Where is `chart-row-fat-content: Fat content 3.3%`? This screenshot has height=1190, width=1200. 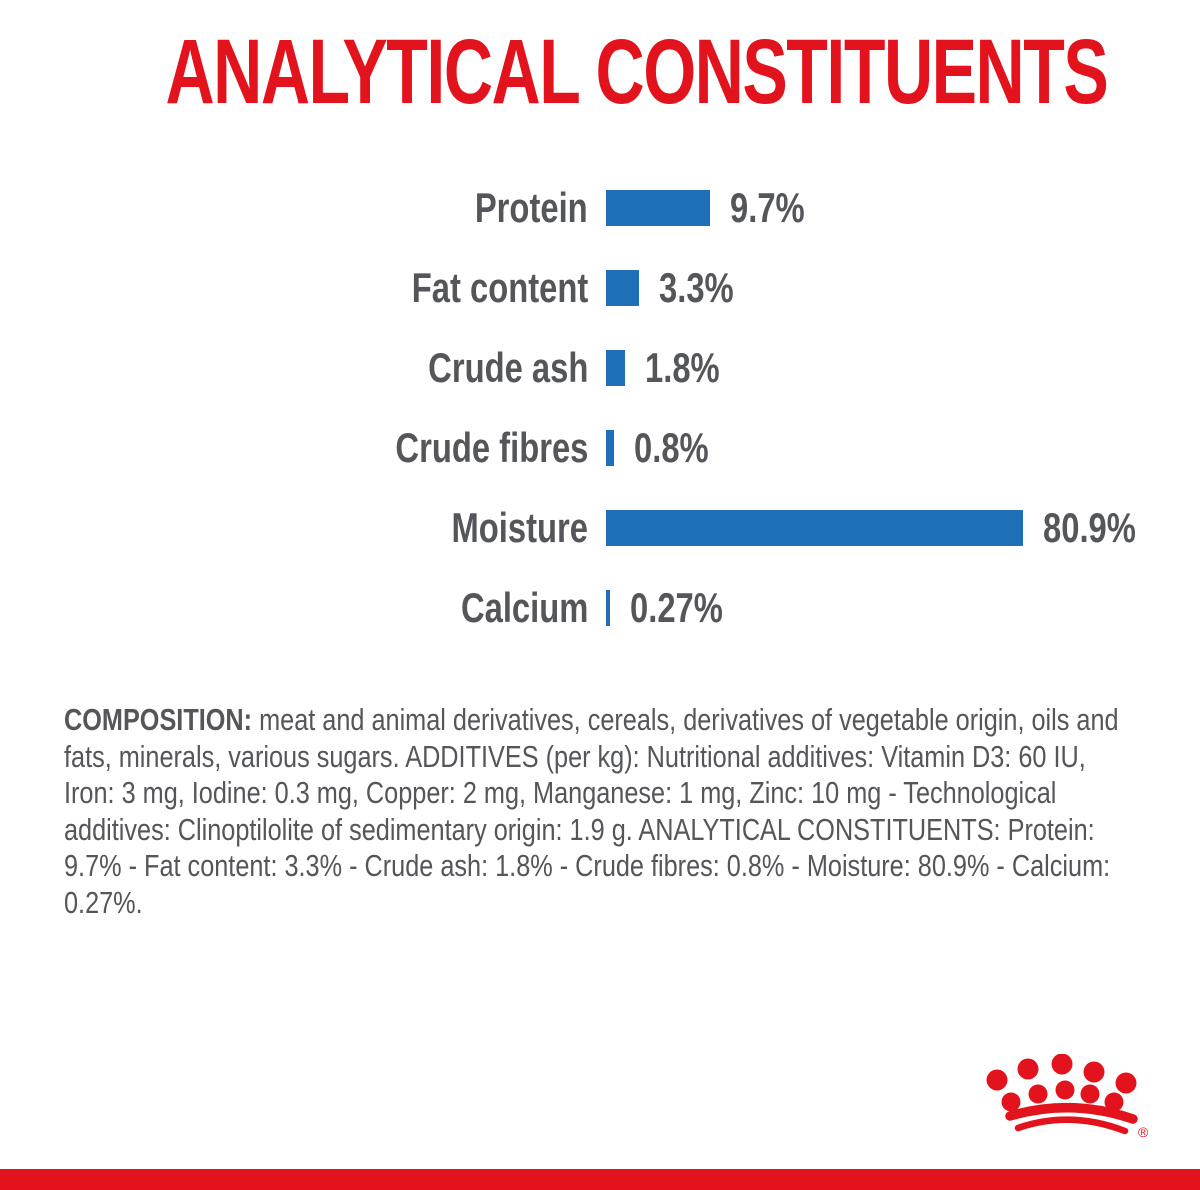
chart-row-fat-content: Fat content 3.3% is located at coordinates (600, 288).